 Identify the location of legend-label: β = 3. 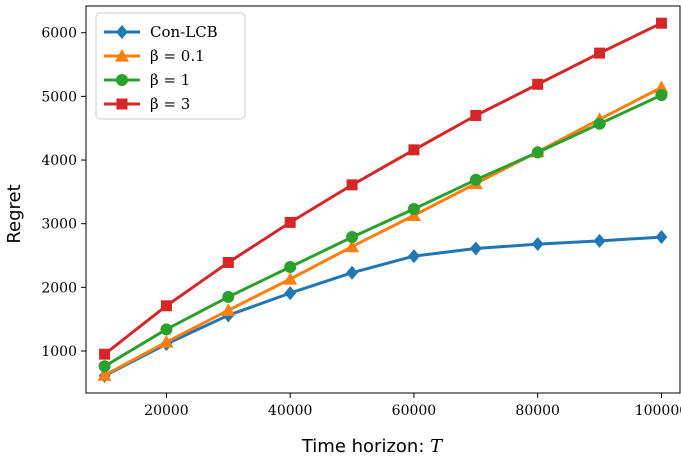
(170, 104).